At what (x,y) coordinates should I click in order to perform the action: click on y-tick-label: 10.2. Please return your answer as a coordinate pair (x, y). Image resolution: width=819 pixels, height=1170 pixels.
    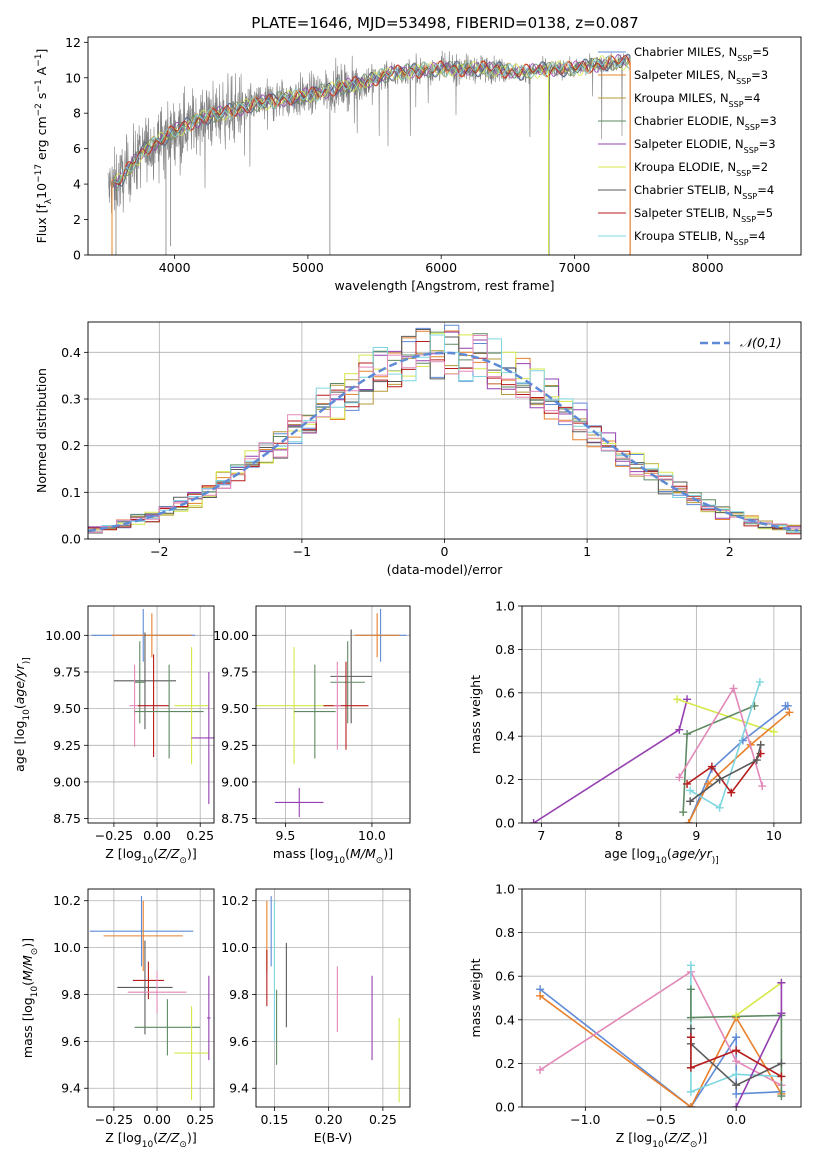
    Looking at the image, I should click on (235, 900).